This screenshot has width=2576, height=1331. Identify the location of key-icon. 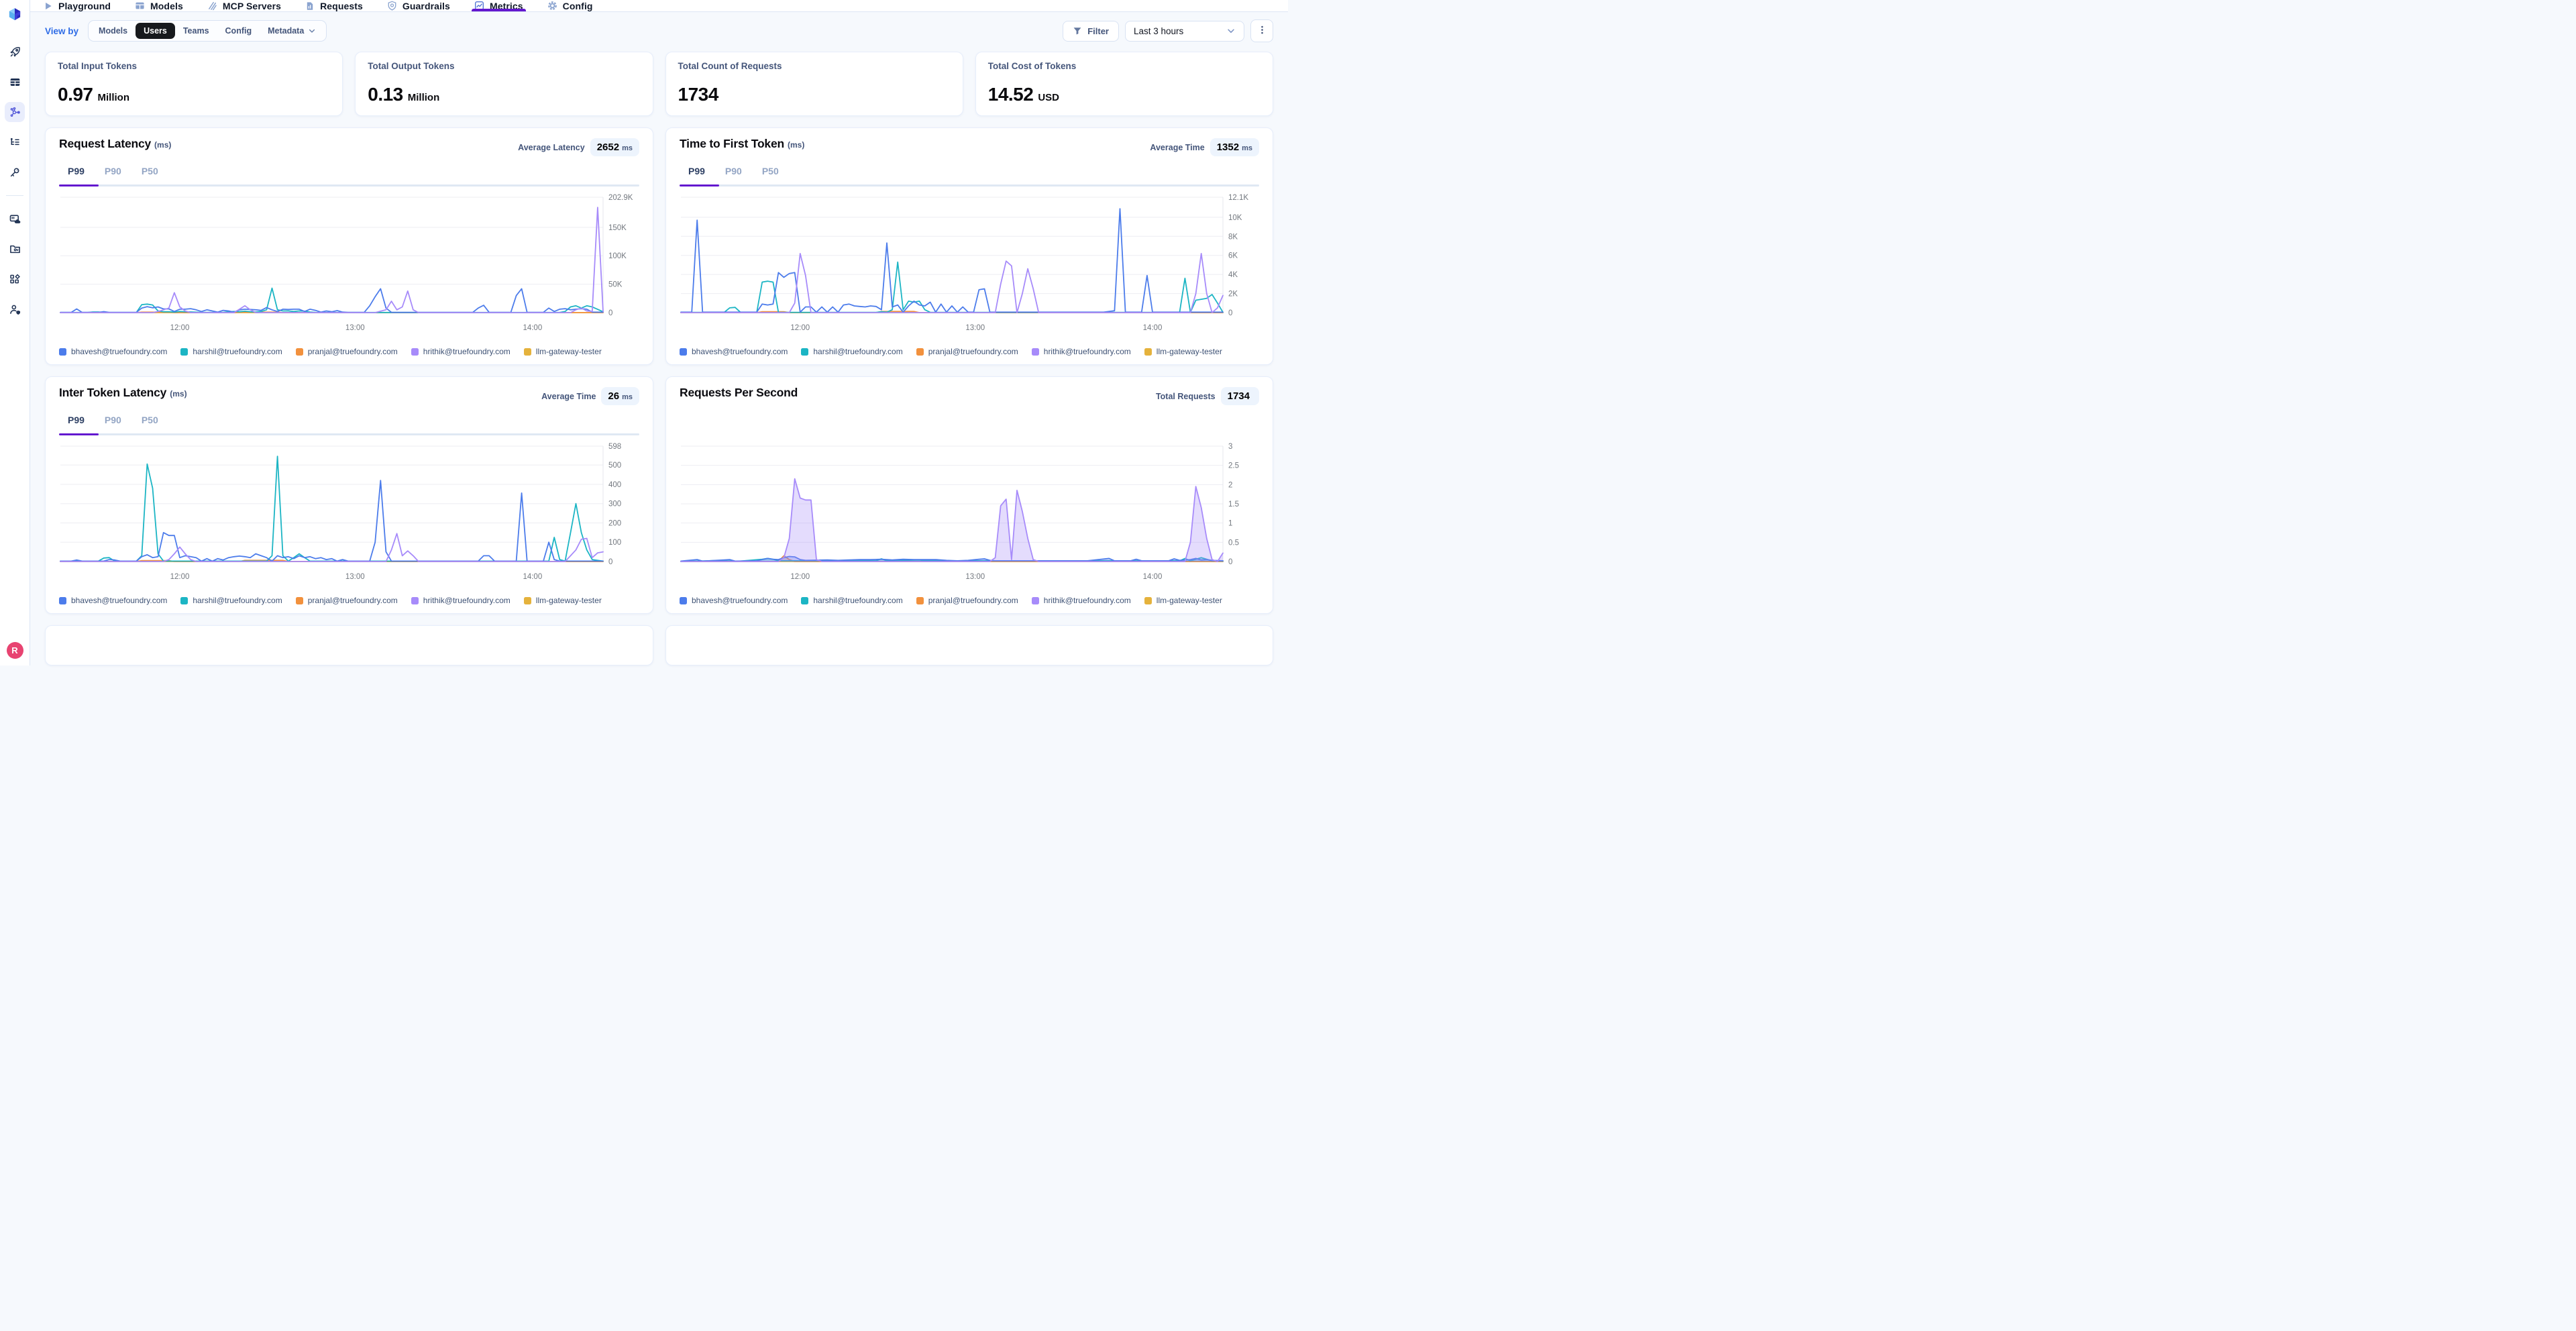
(15, 172).